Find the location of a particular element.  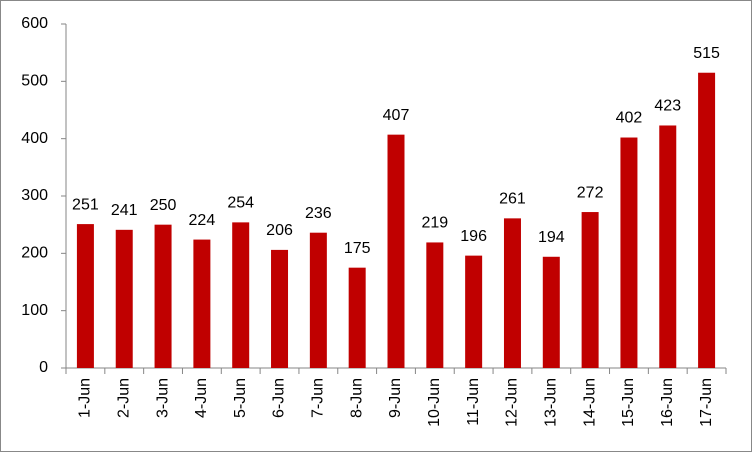

value-label: 251 is located at coordinates (85, 204).